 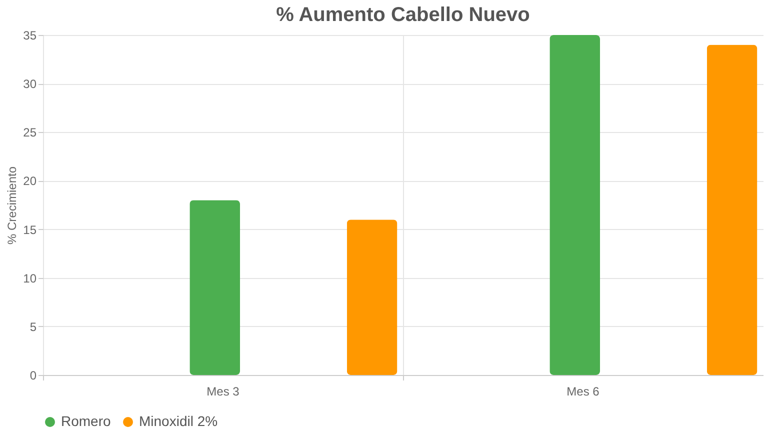 What do you see at coordinates (30, 181) in the screenshot?
I see `y-tick-label: 20` at bounding box center [30, 181].